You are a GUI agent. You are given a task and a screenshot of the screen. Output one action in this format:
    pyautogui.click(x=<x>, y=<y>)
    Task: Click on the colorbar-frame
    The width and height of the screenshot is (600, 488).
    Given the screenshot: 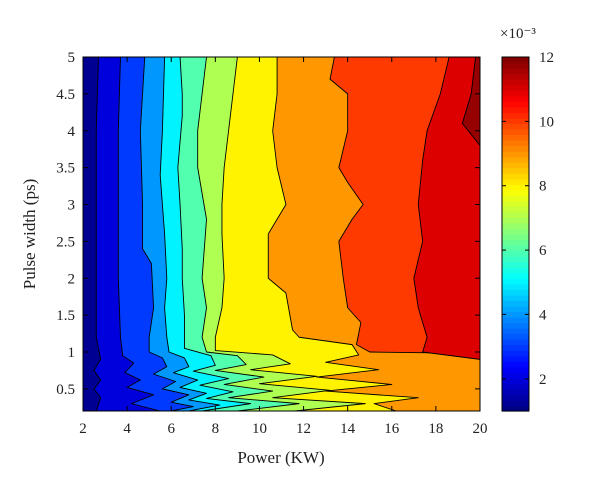 What is the action you would take?
    pyautogui.click(x=515, y=234)
    